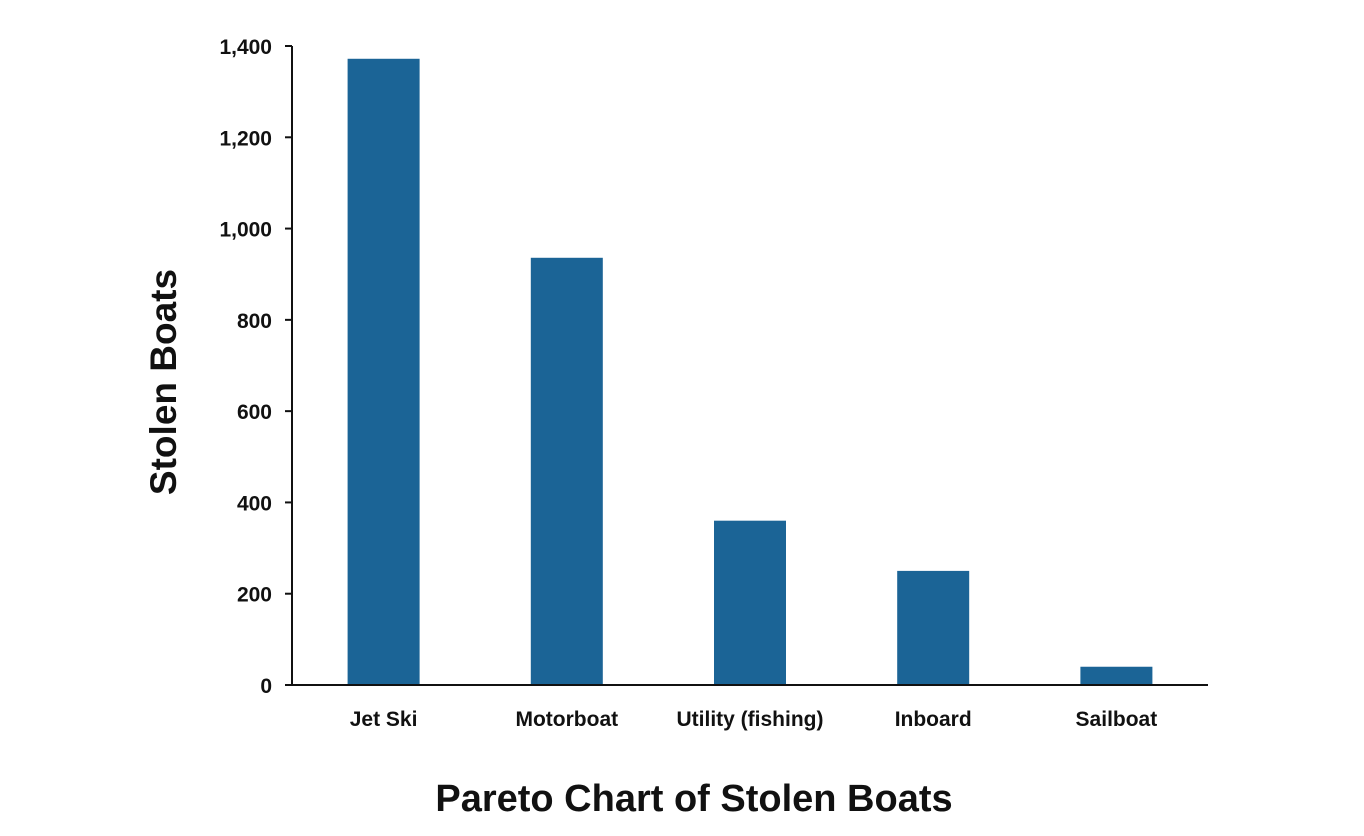 The width and height of the screenshot is (1364, 836). Describe the element at coordinates (254, 595) in the screenshot. I see `y-tick-label: 200` at that location.